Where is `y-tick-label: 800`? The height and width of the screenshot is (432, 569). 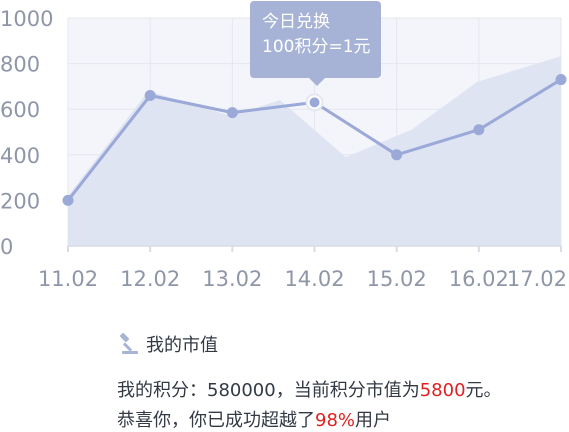
y-tick-label: 800 is located at coordinates (20, 65).